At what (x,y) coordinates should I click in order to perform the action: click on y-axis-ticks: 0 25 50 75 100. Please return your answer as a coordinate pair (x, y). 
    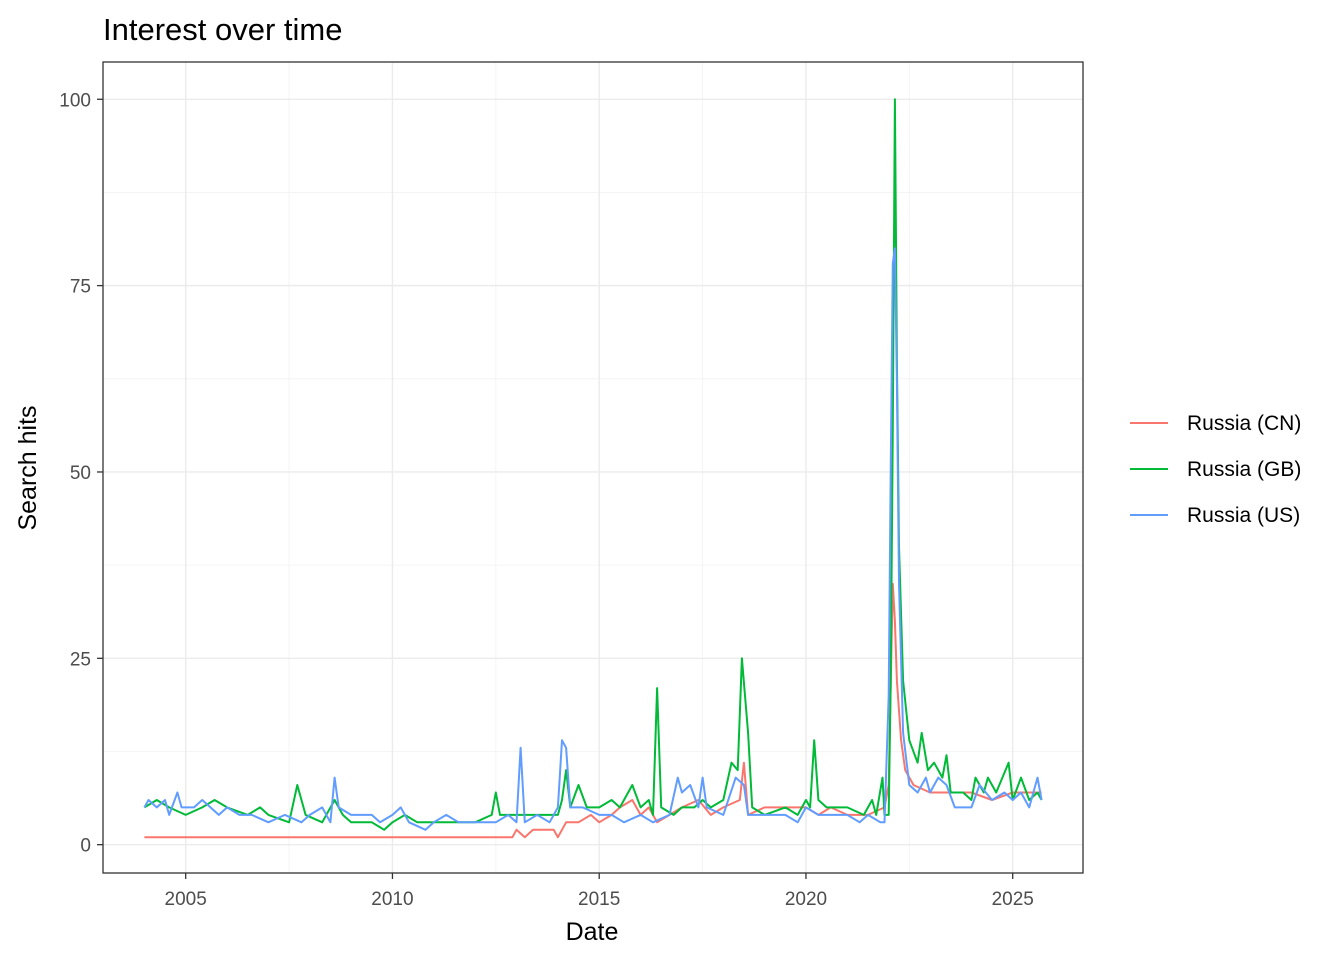
    Looking at the image, I should click on (81, 473).